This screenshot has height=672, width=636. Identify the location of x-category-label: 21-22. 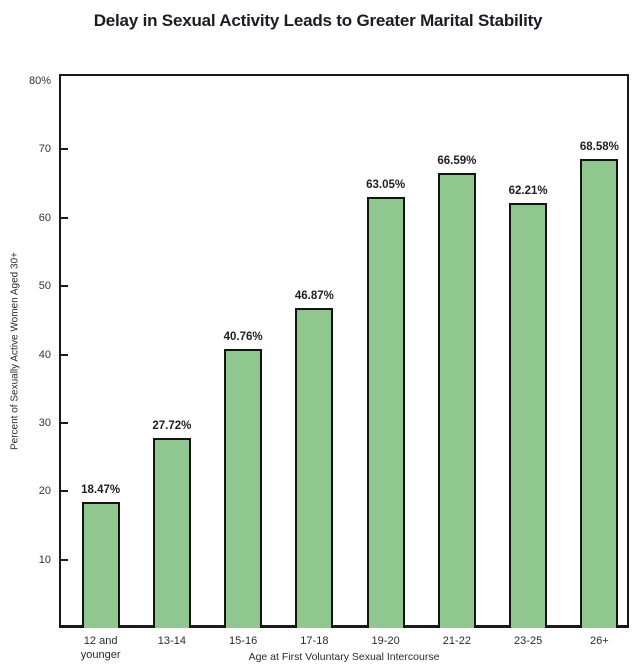
(456, 641).